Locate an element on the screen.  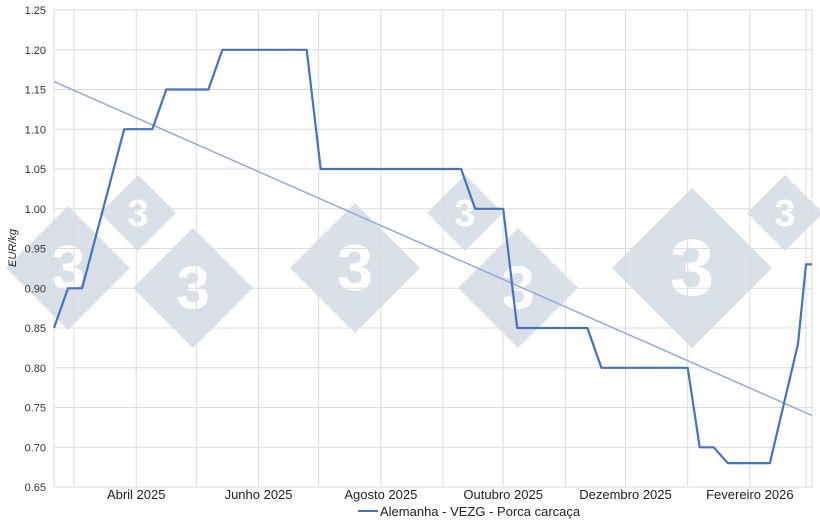
y-tick-label: 0.95 is located at coordinates (35, 250).